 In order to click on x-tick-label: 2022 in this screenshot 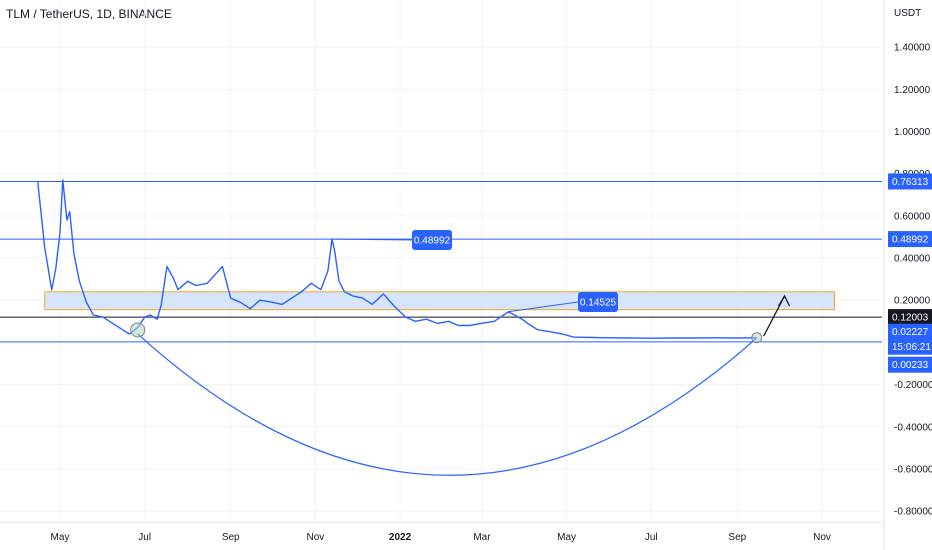, I will do `click(400, 537)`.